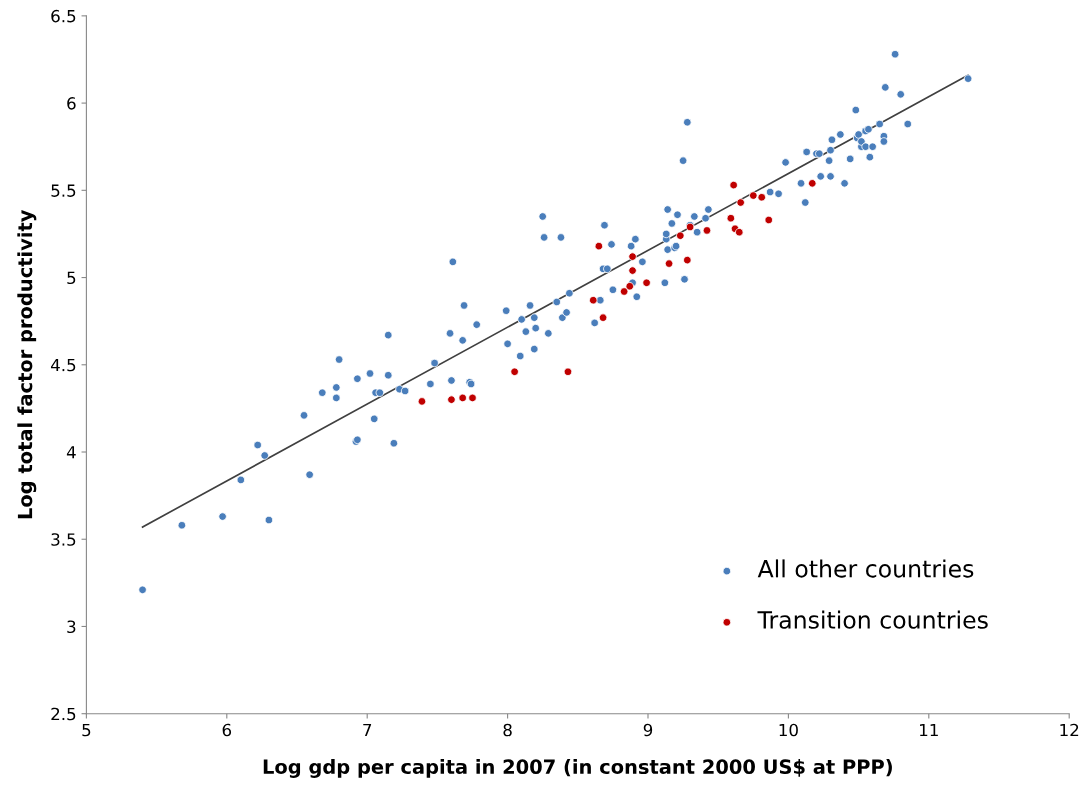  What do you see at coordinates (1069, 730) in the screenshot?
I see `x-tick-label: 12` at bounding box center [1069, 730].